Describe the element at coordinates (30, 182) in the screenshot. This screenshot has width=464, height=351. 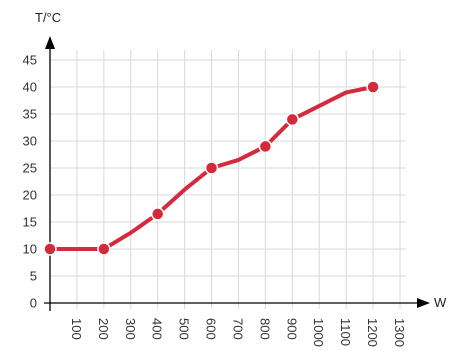
I see `y-tick-labels: 0 5 10 15 20 25 30 35 40 45` at that location.